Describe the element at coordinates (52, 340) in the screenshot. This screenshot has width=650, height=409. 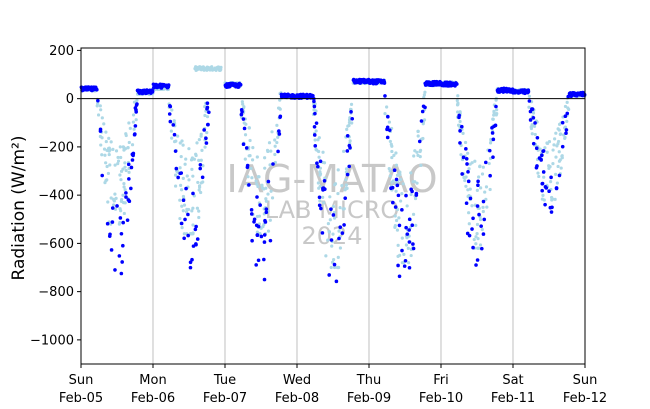
I see `y-tick-label: −1000` at that location.